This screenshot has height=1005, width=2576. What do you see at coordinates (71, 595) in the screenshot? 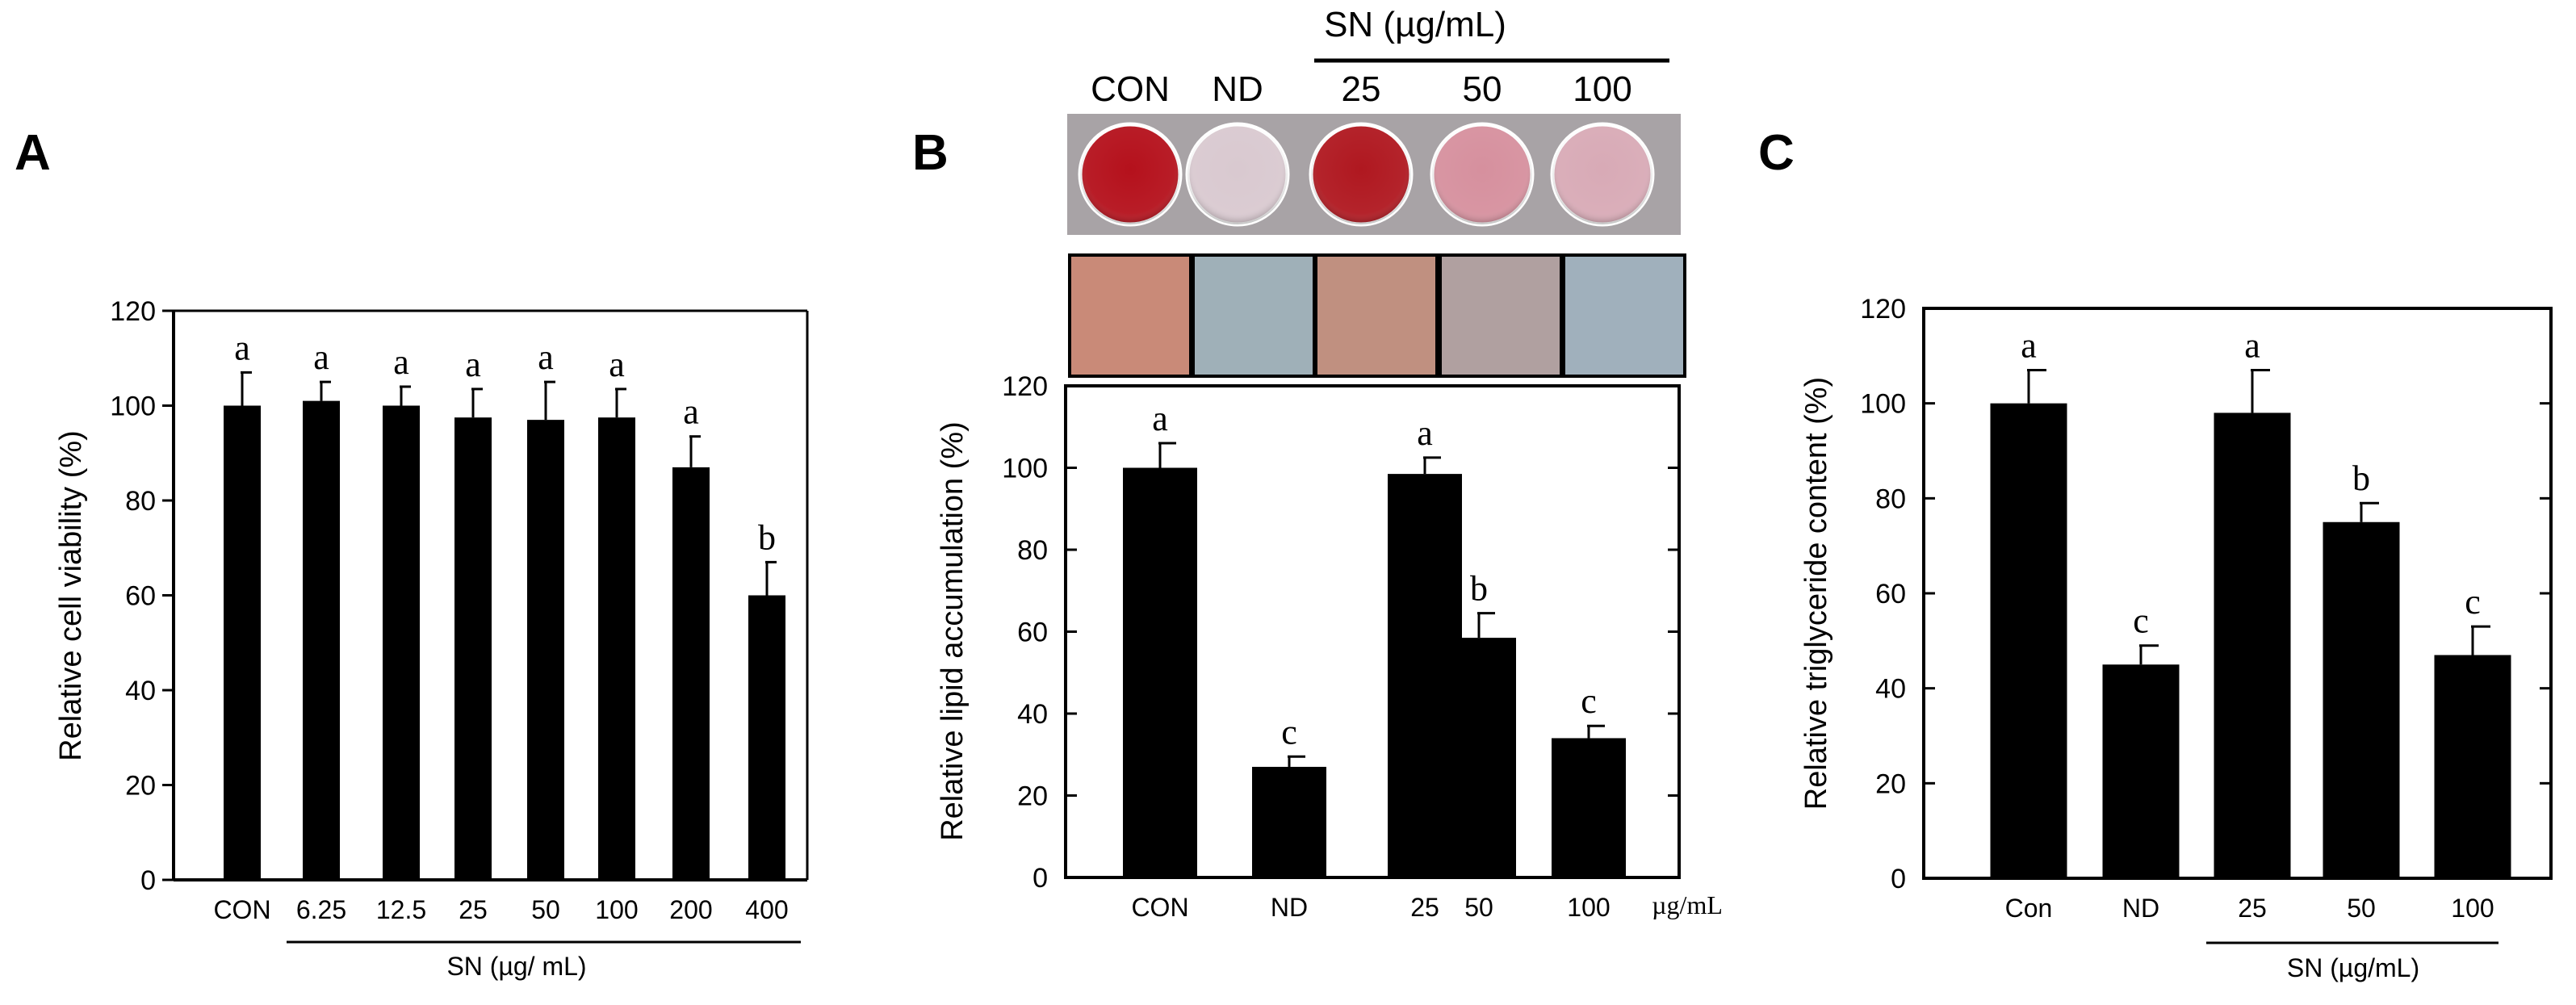
I see `y-axis-label: Relative cell viability (%)` at bounding box center [71, 595].